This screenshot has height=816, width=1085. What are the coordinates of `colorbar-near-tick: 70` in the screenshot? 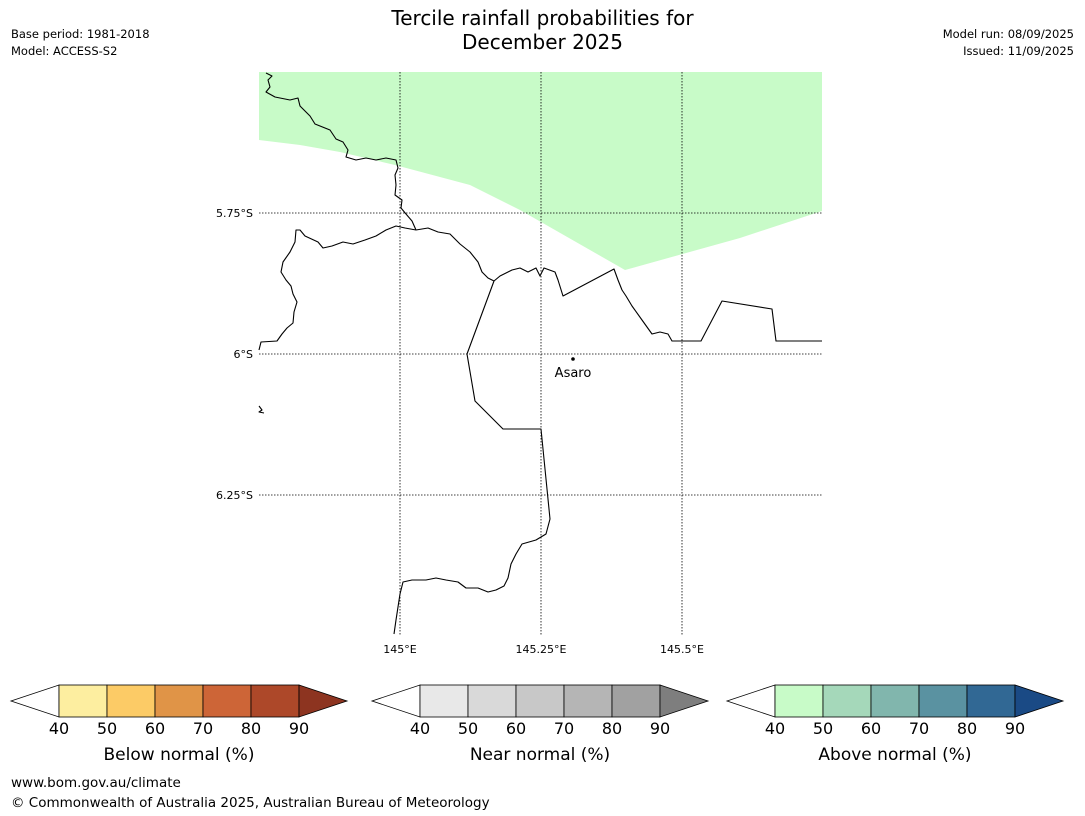 It's located at (564, 728).